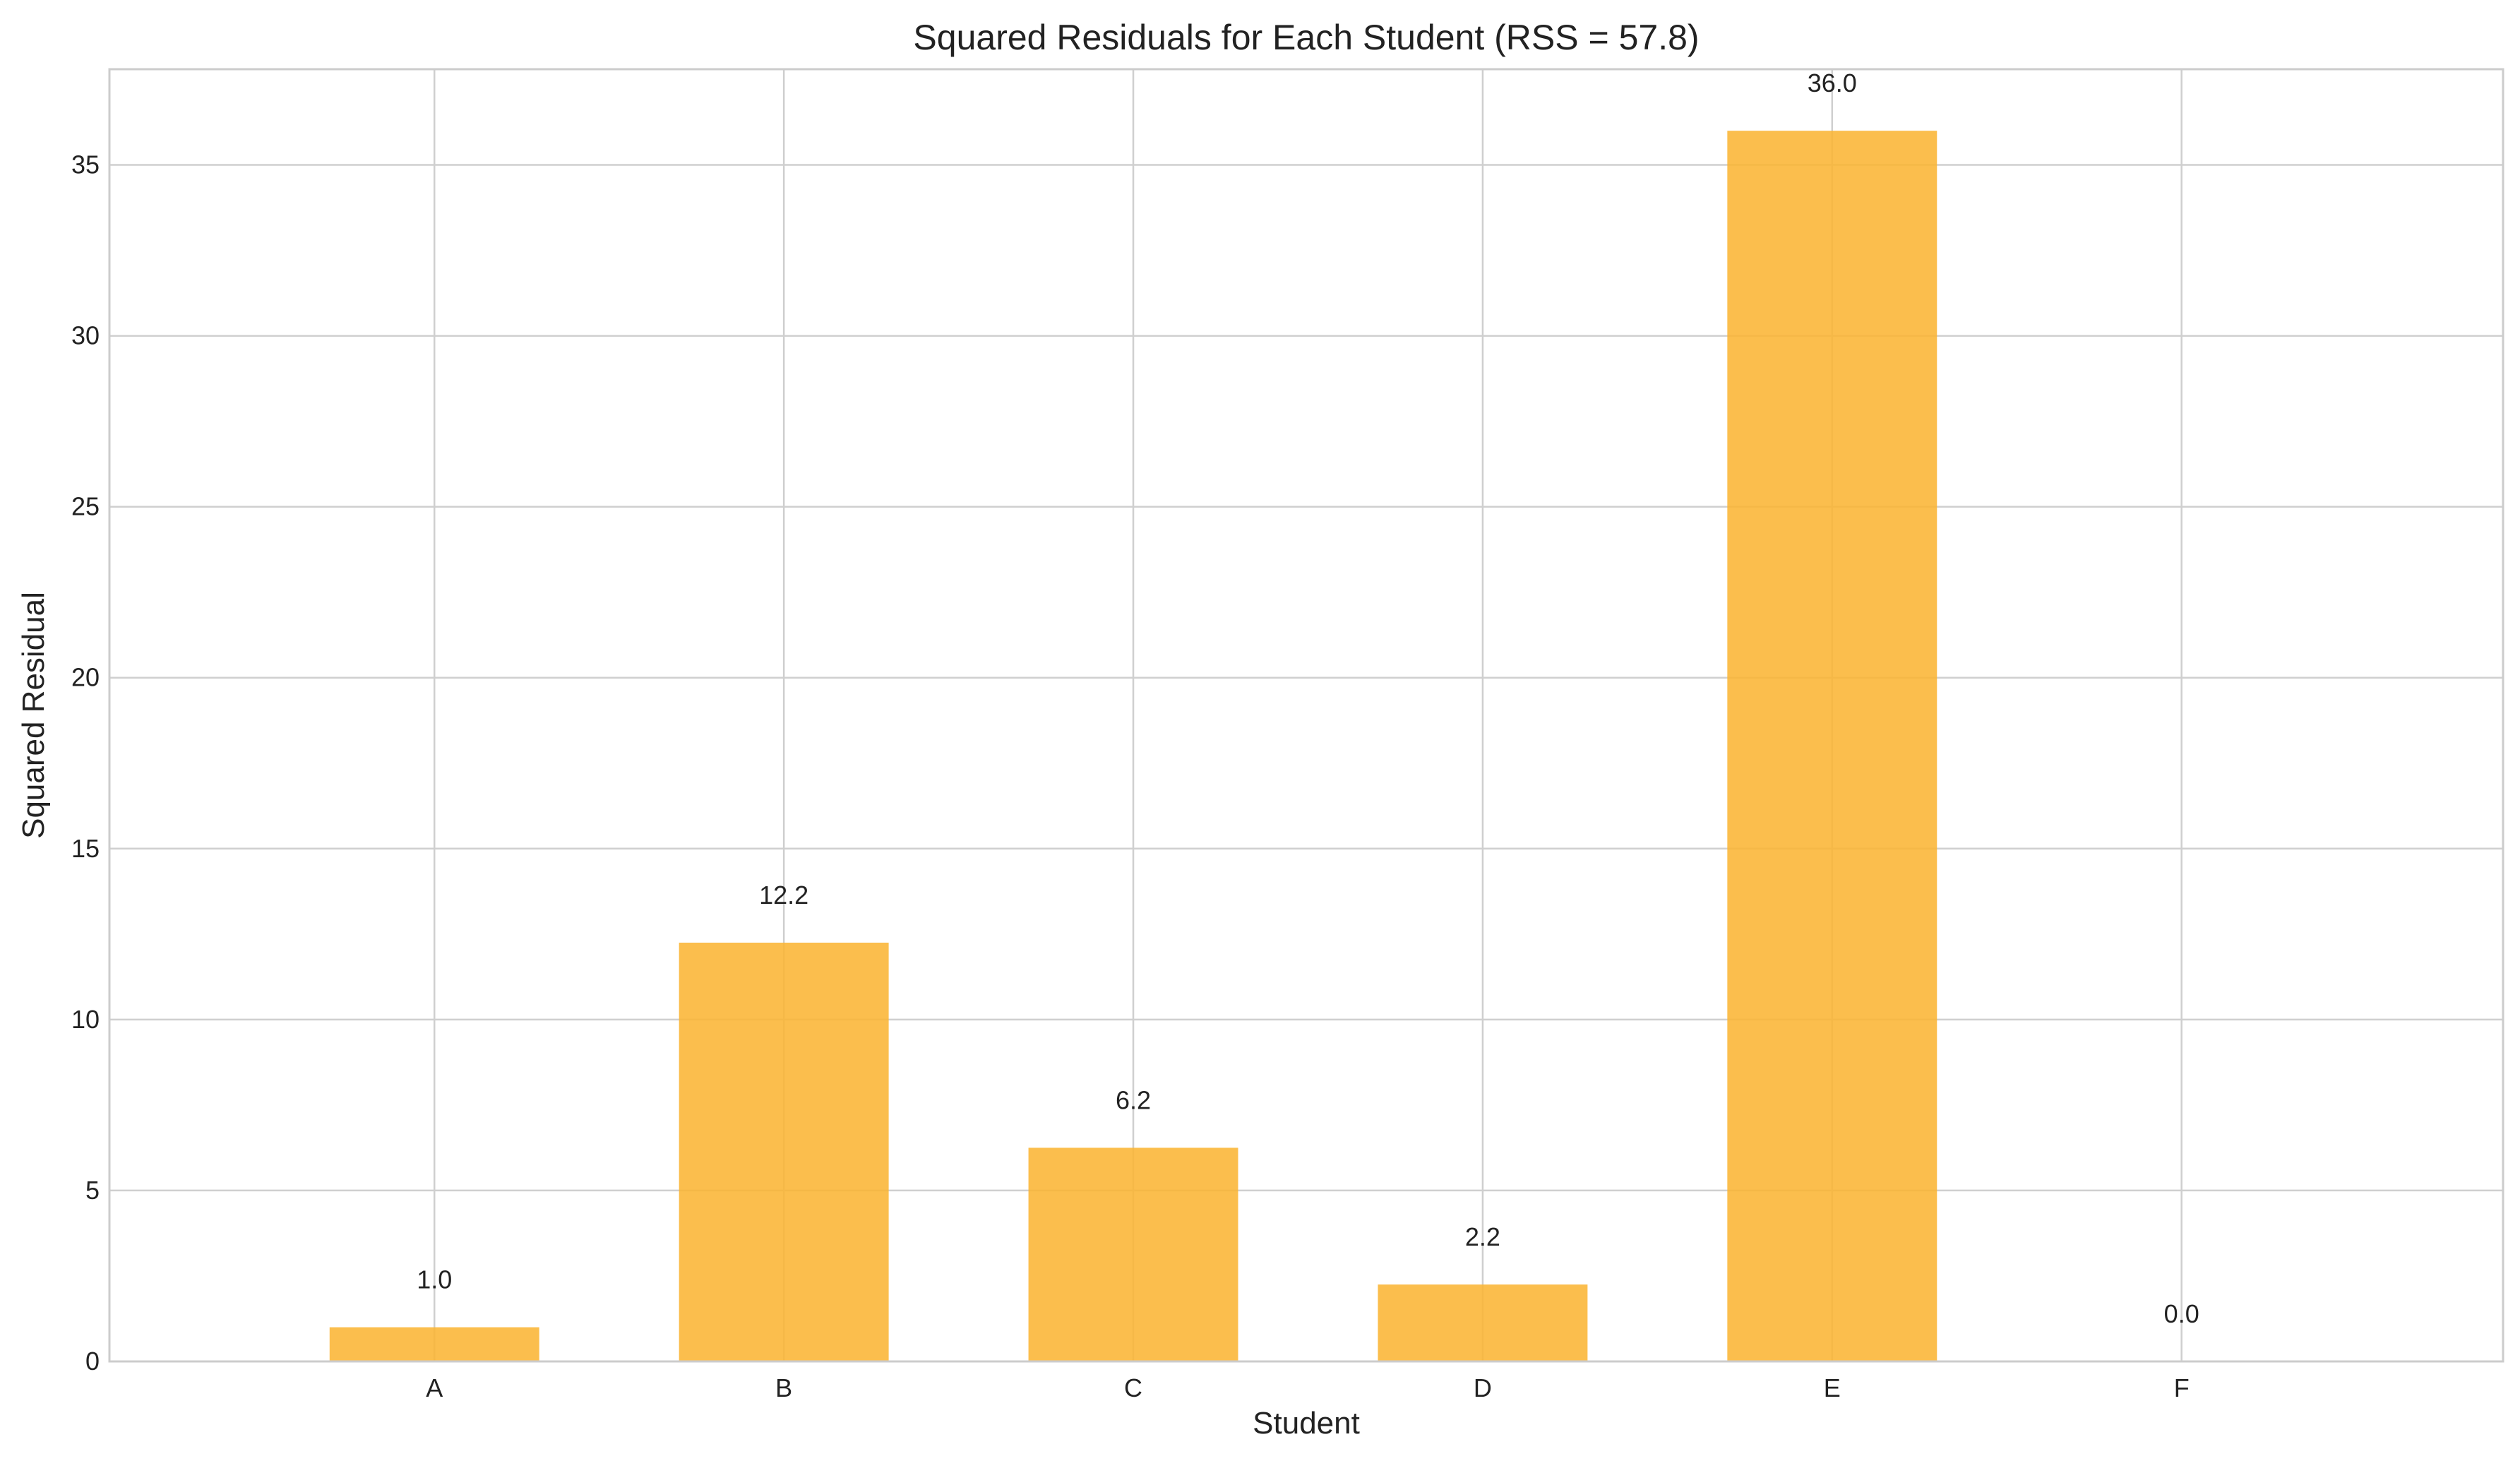 The width and height of the screenshot is (2520, 1461). Describe the element at coordinates (1307, 1423) in the screenshot. I see `x-axis-label: Student` at that location.